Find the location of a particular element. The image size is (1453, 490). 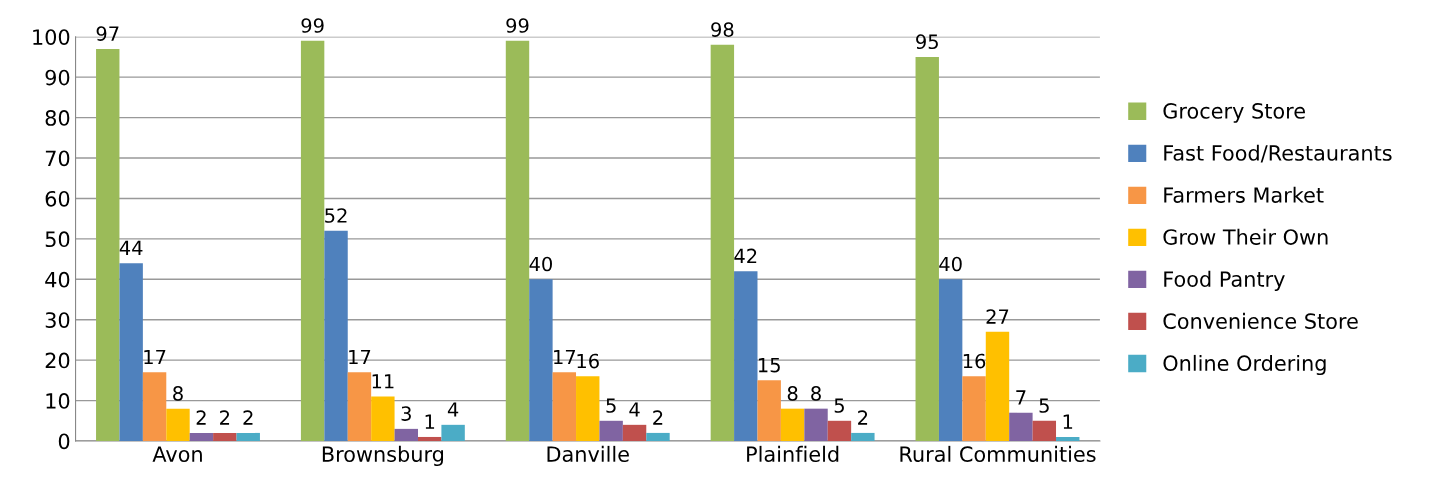

data-label: 42 is located at coordinates (745, 255).